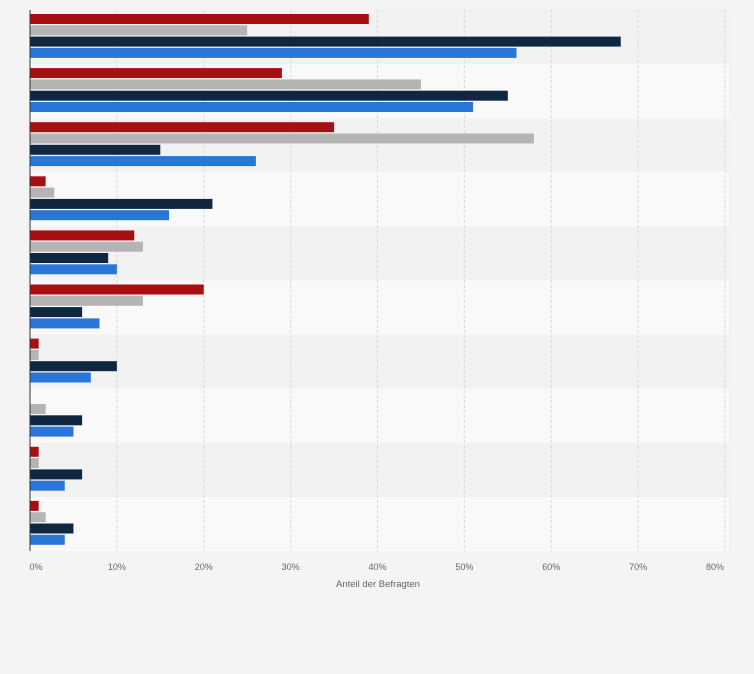  Describe the element at coordinates (551, 567) in the screenshot. I see `x-tick-label: 60%` at that location.